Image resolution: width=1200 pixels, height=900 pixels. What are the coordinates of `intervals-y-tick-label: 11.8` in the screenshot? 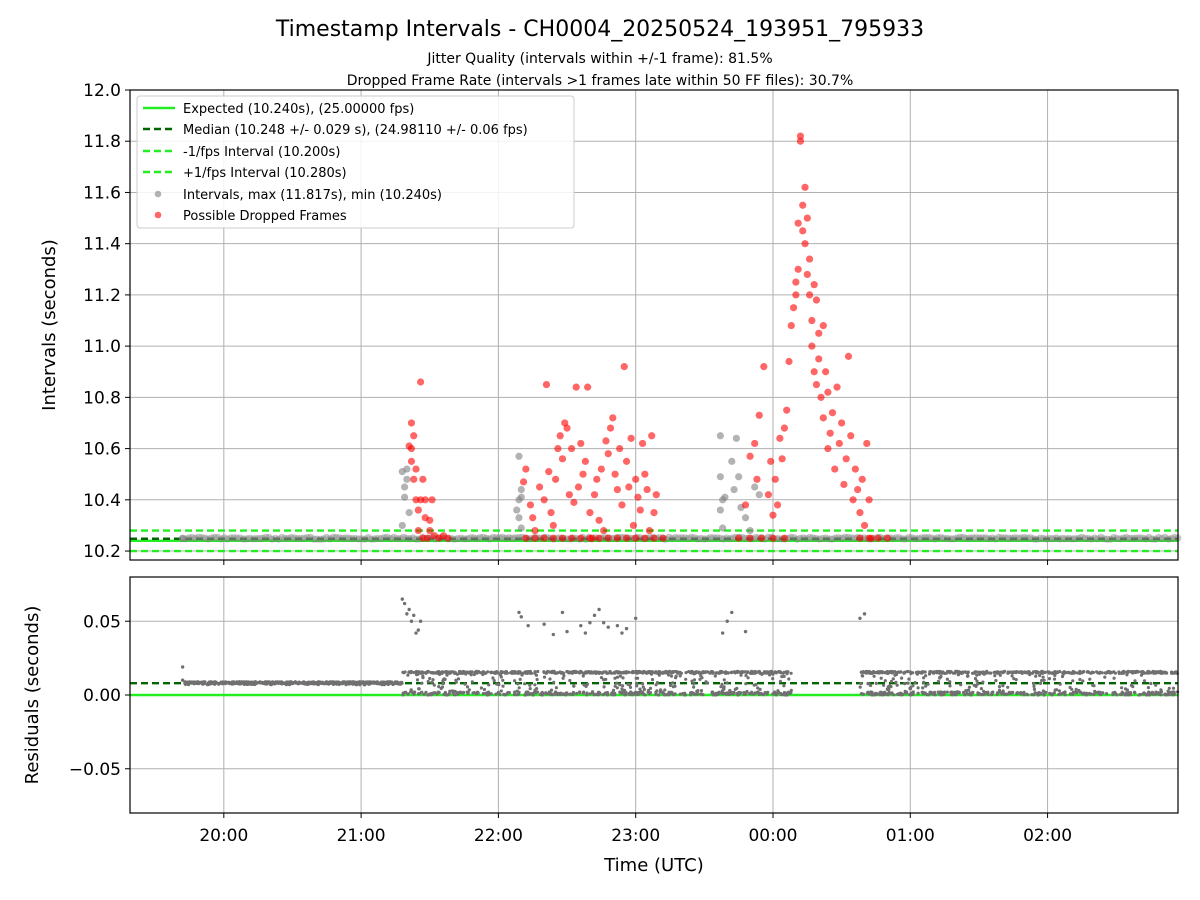 It's located at (102, 142).